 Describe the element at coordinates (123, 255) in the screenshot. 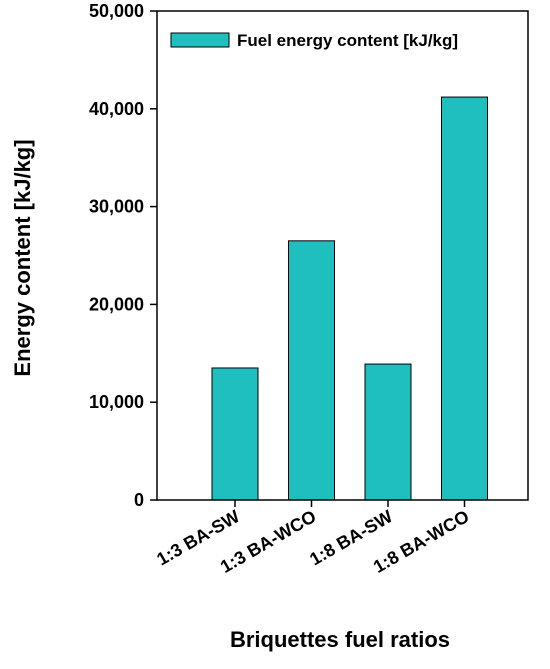

I see `y-axis: 0 10,000 20,000 30,000 40,000 50,000` at that location.